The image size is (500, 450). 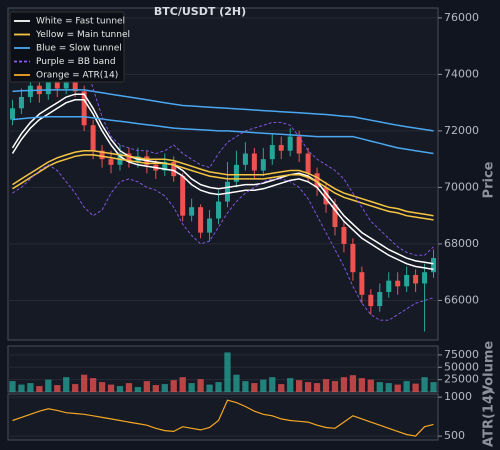 I want to click on y-tick-label: 66000, so click(x=461, y=299).